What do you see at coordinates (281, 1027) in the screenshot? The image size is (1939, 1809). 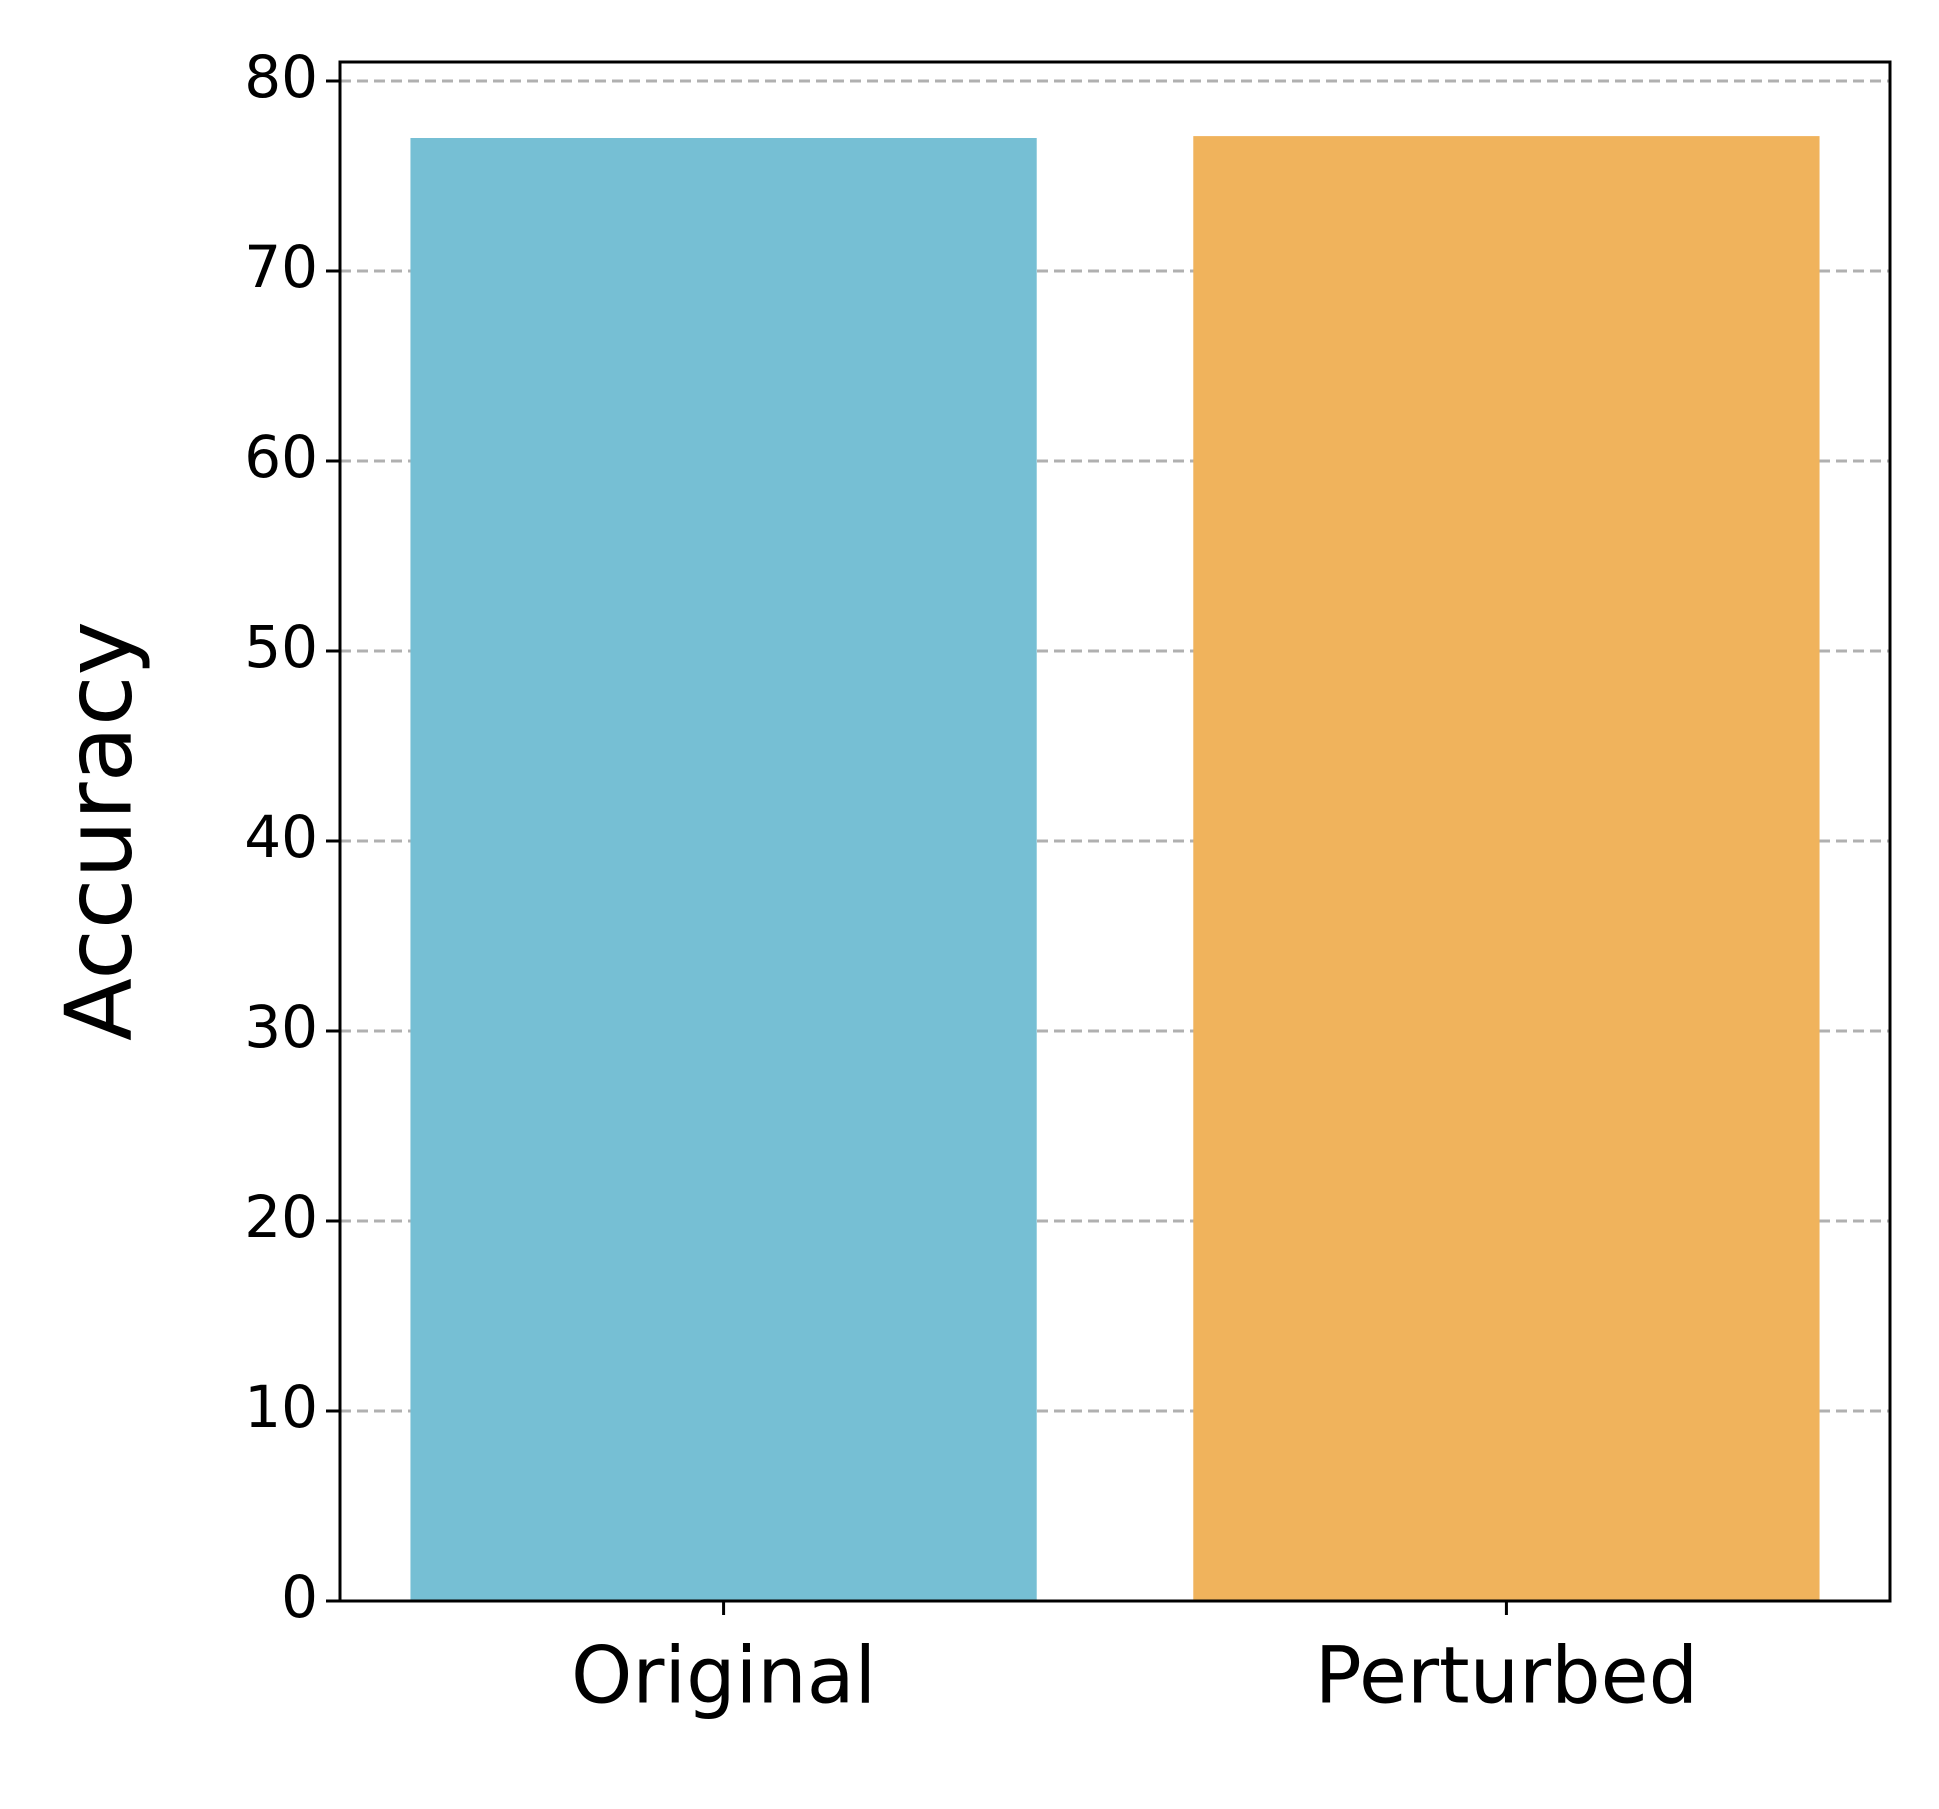 I see `y-tick-label: 30` at bounding box center [281, 1027].